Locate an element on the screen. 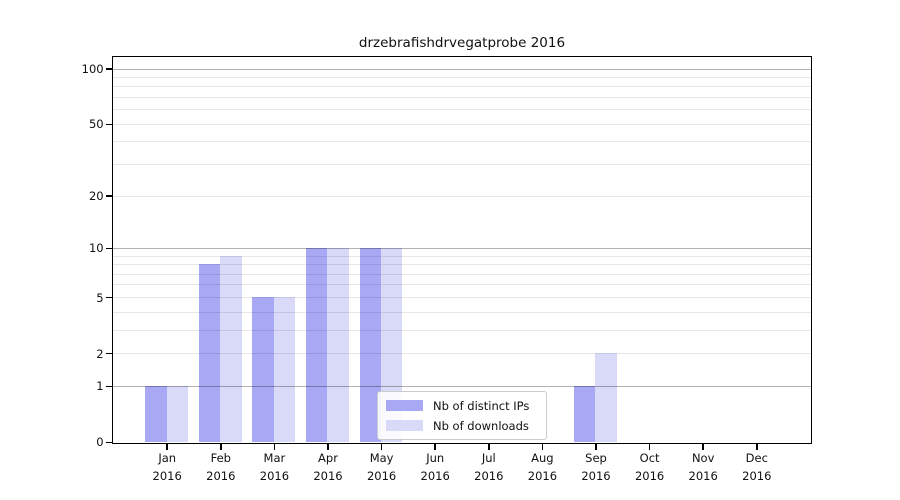  bar-ips-mar is located at coordinates (263, 369).